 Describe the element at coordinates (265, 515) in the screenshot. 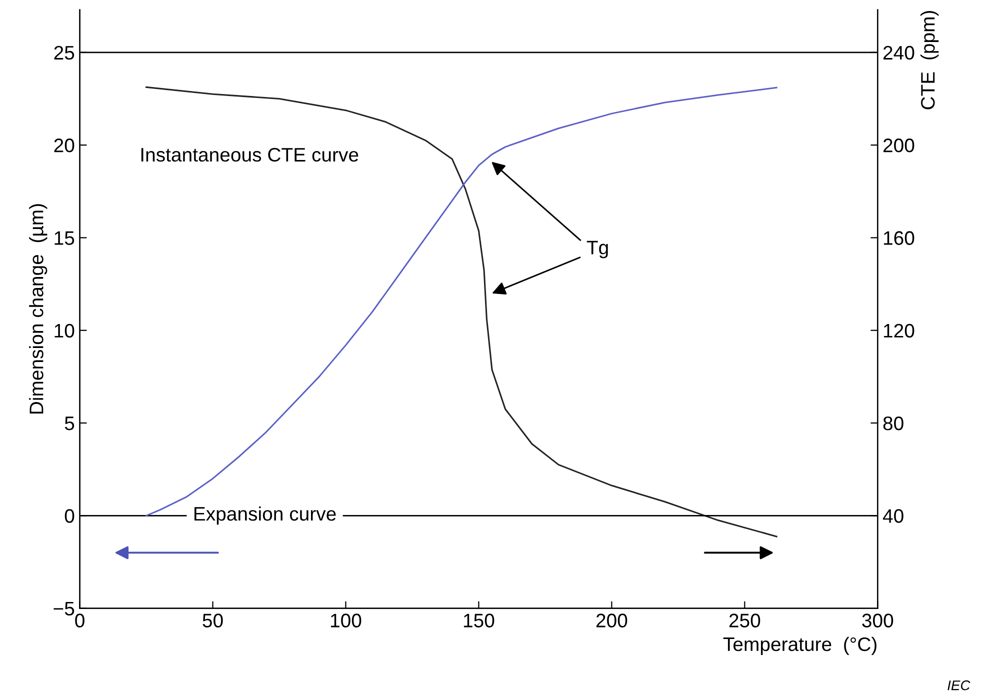

I see `annotation: Expansion curve` at that location.